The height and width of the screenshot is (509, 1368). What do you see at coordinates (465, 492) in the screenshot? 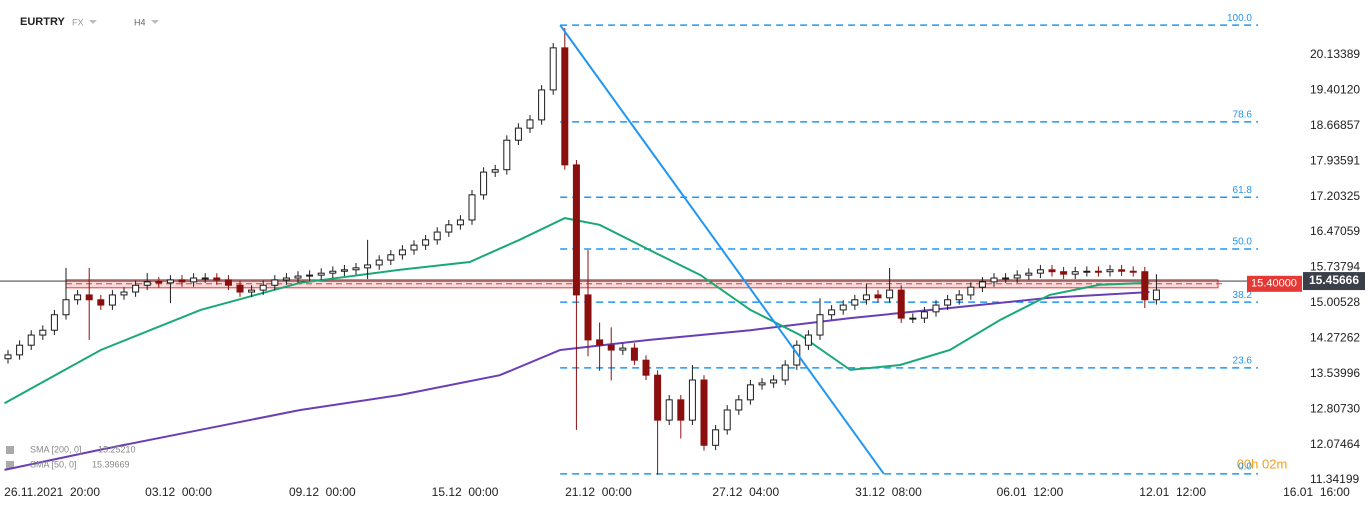
I see `x-tick-label: 15.12 00:00` at bounding box center [465, 492].